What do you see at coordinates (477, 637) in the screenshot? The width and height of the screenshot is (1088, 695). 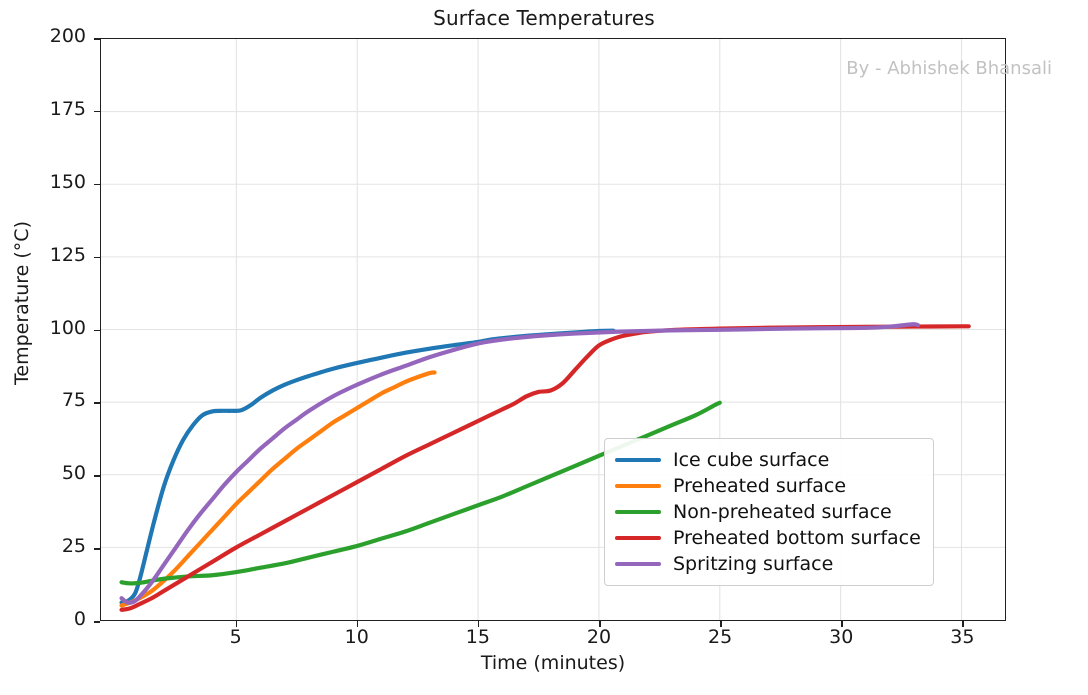 I see `x-tick-label: 15` at bounding box center [477, 637].